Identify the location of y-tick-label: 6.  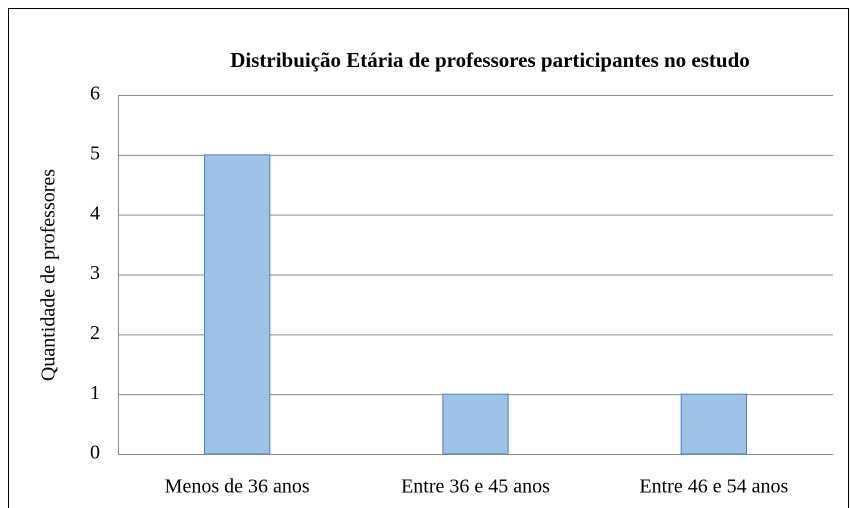
(95, 94).